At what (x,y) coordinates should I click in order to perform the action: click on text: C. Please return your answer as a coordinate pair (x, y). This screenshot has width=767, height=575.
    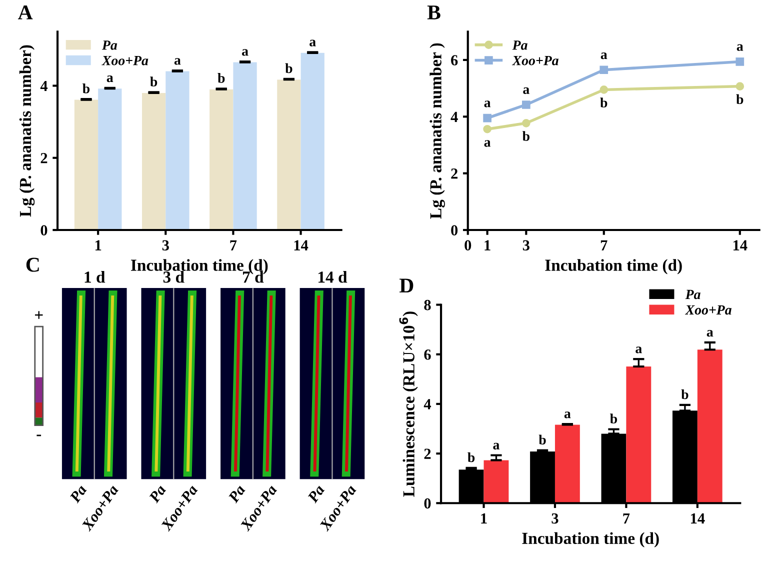
    Looking at the image, I should click on (32, 265).